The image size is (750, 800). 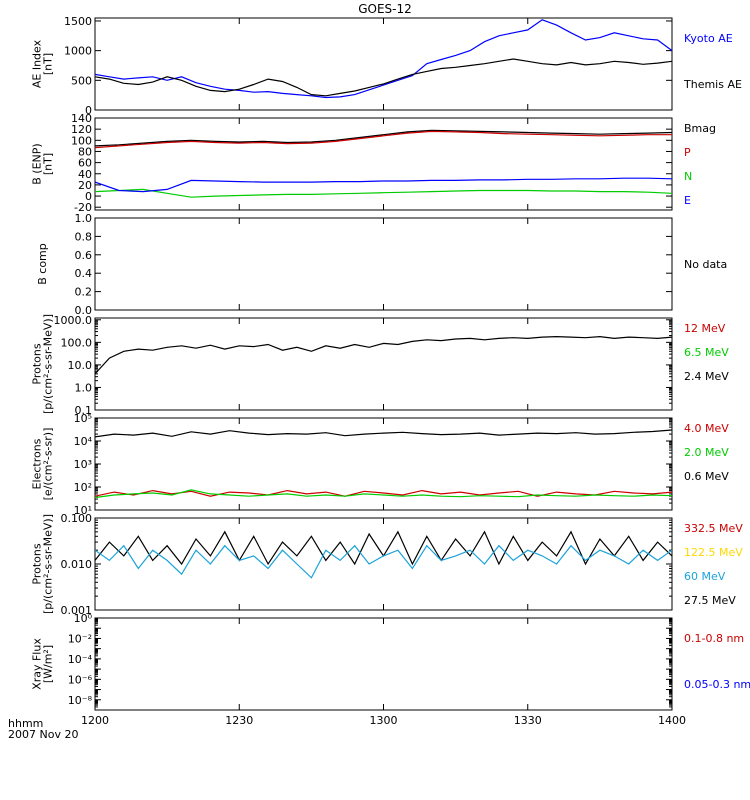 I want to click on legend-entry: 0.6 MeV, so click(x=706, y=476).